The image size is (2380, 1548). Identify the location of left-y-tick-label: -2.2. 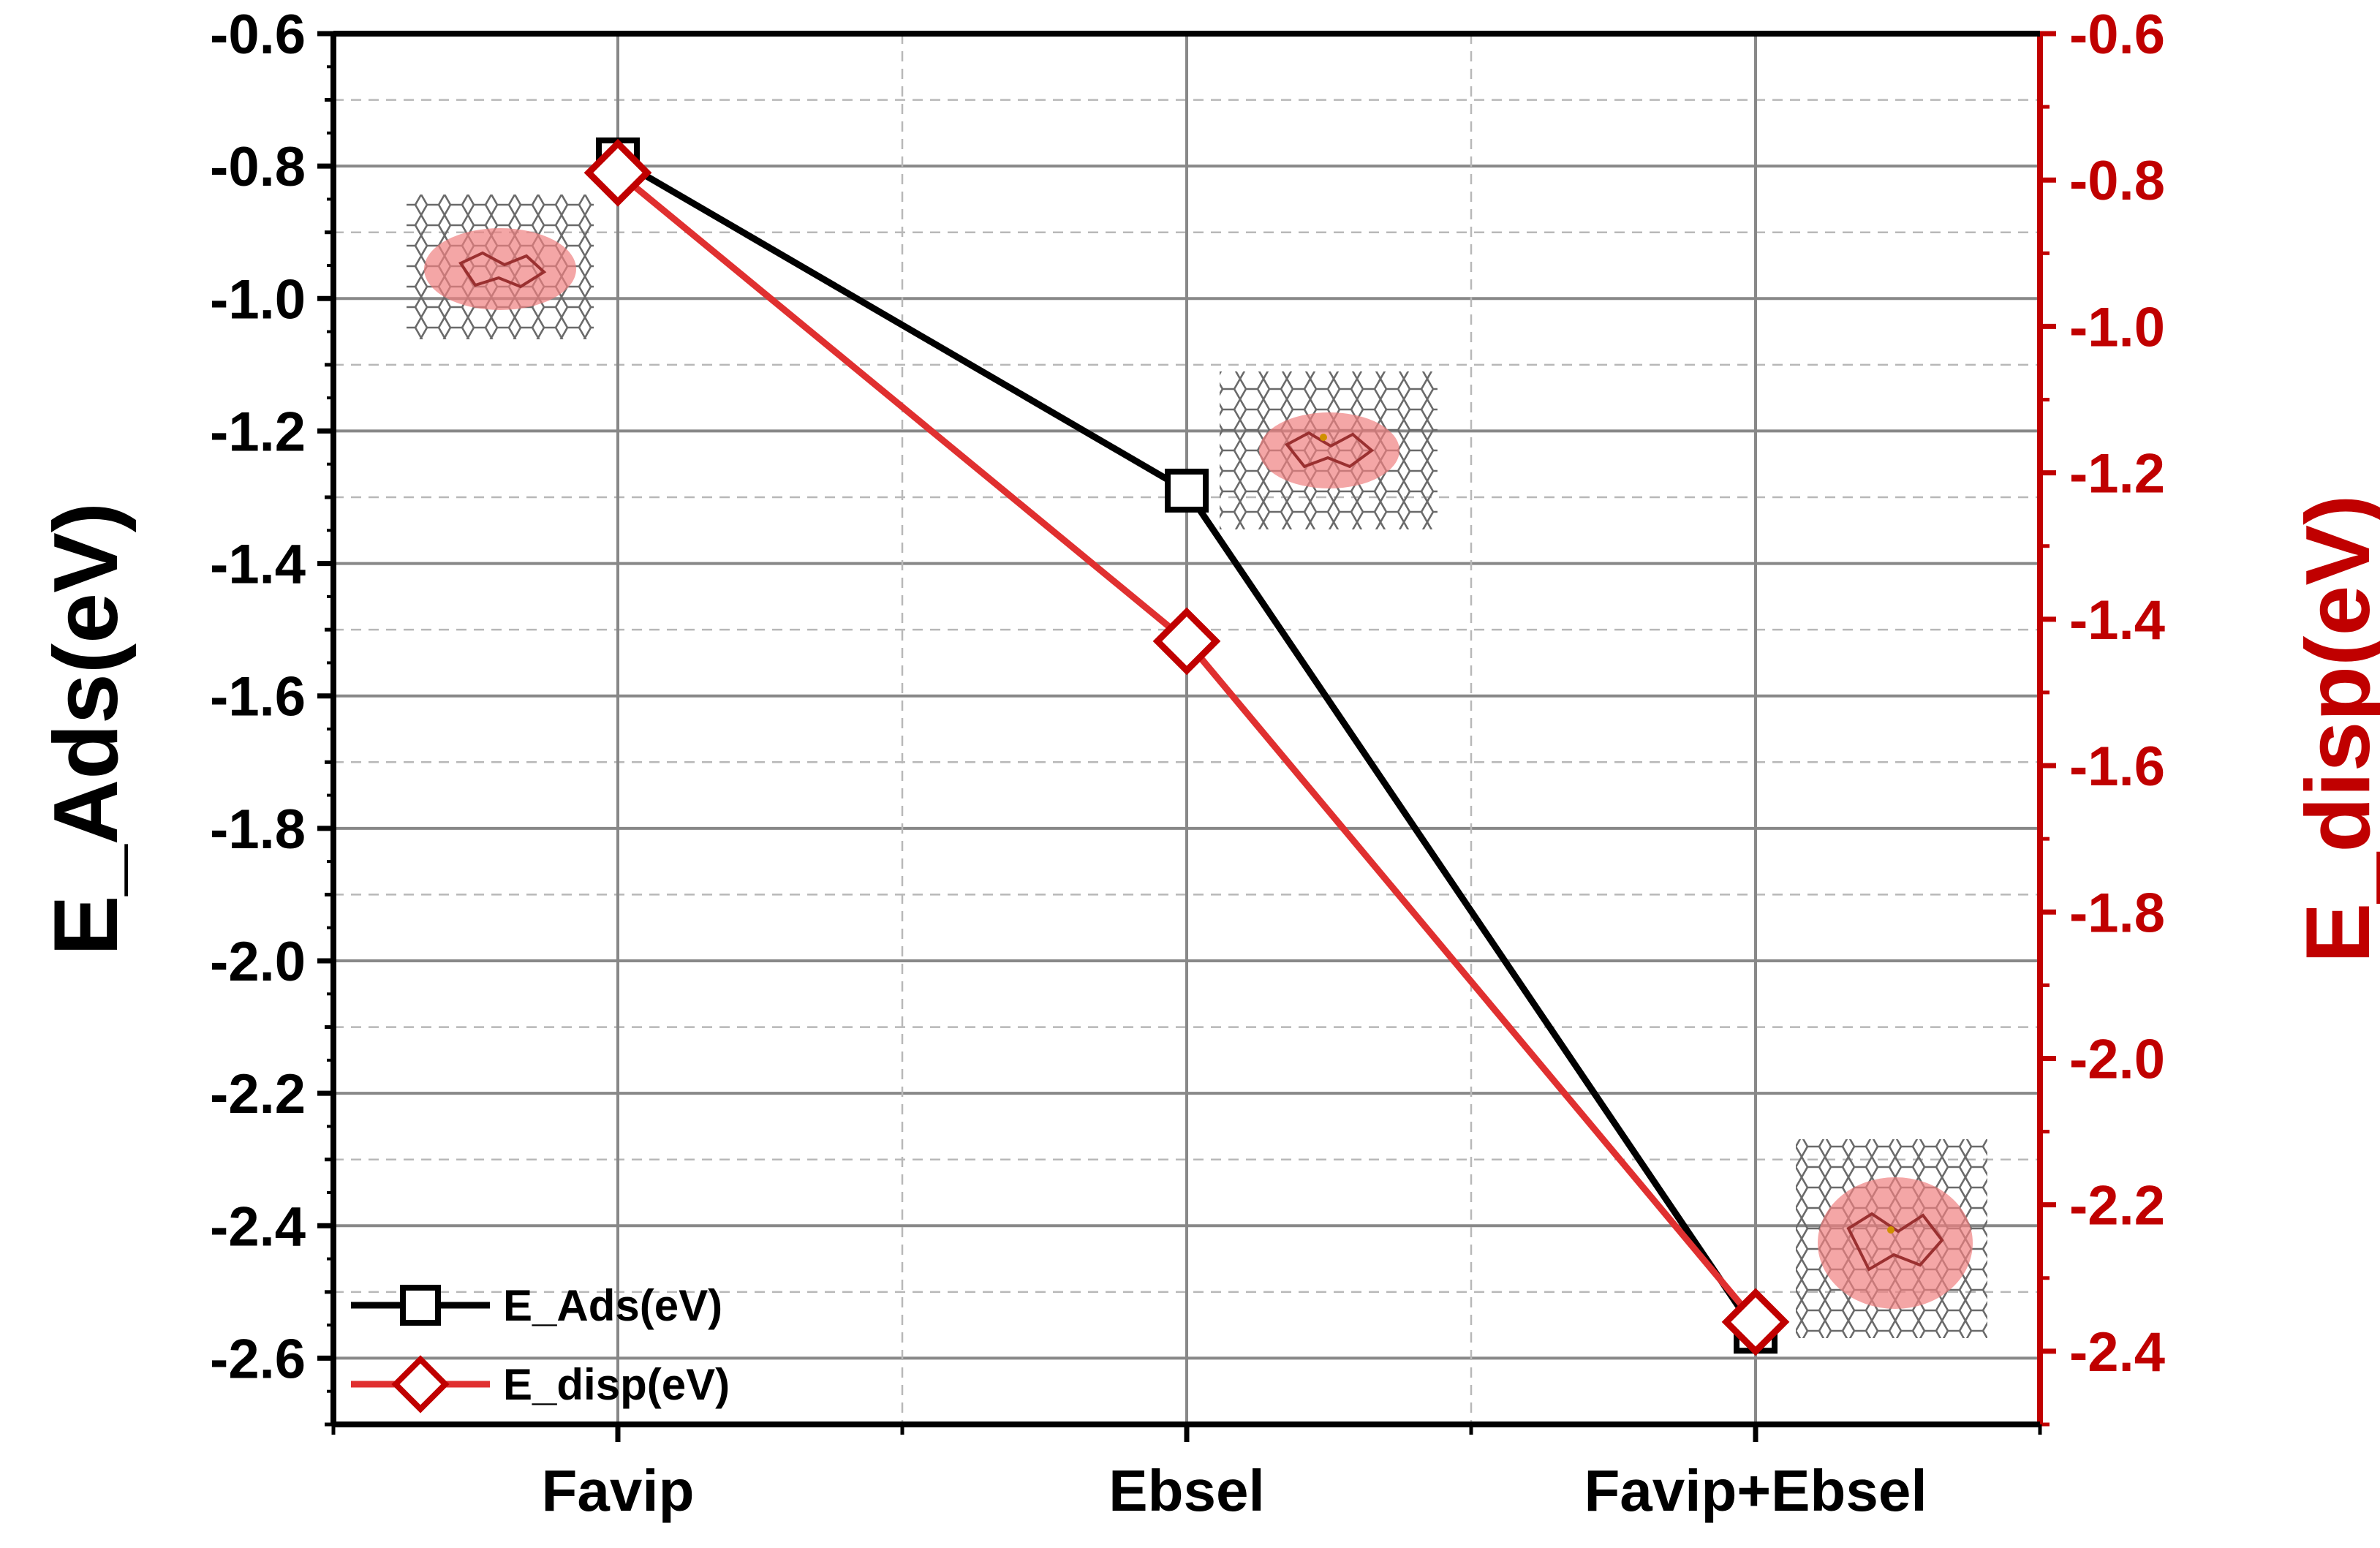
(258, 1094).